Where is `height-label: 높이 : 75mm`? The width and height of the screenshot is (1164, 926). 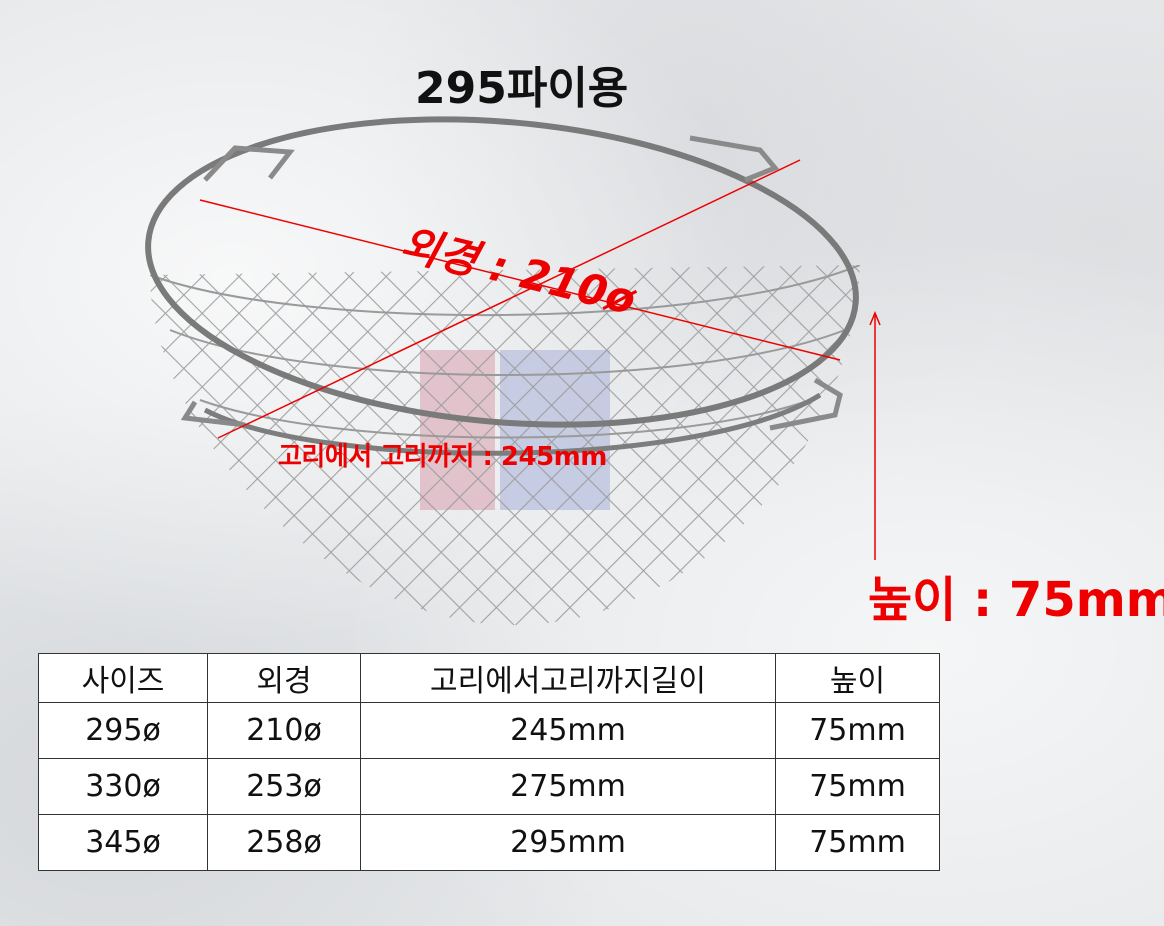
height-label: 높이 : 75mm is located at coordinates (1016, 600).